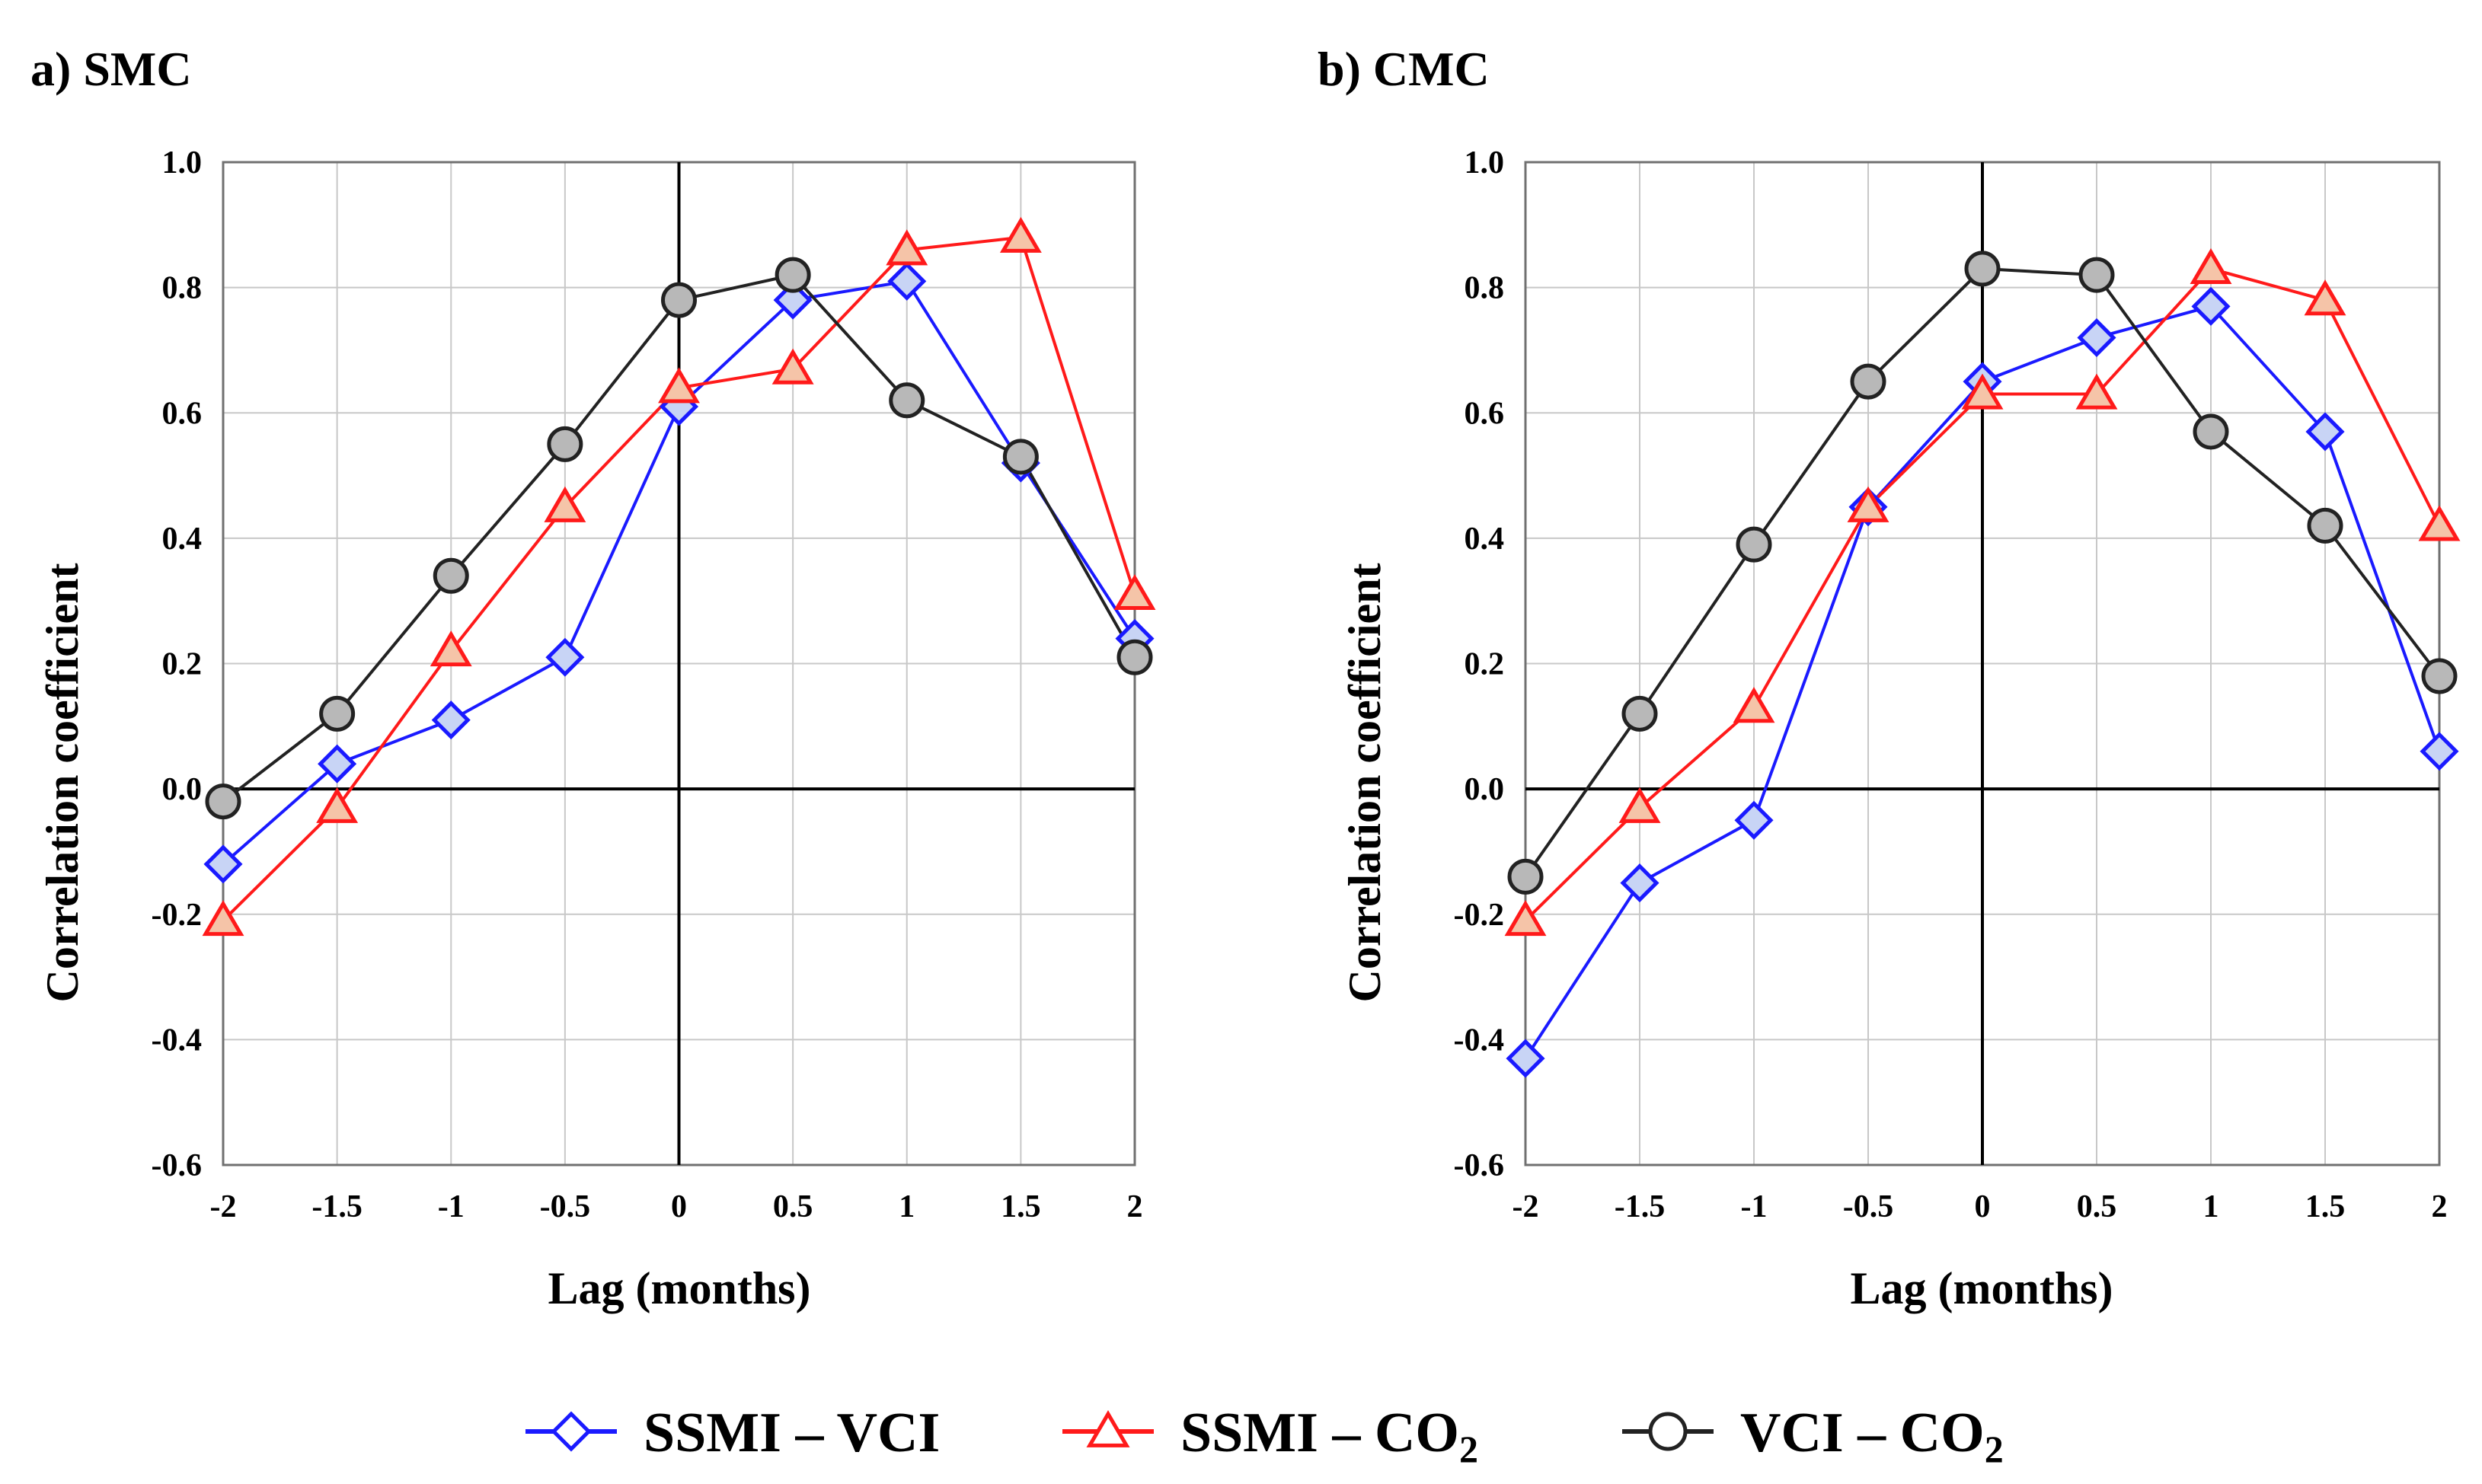 This screenshot has width=2482, height=1484. I want to click on panel-title: a) SMC, so click(111, 69).